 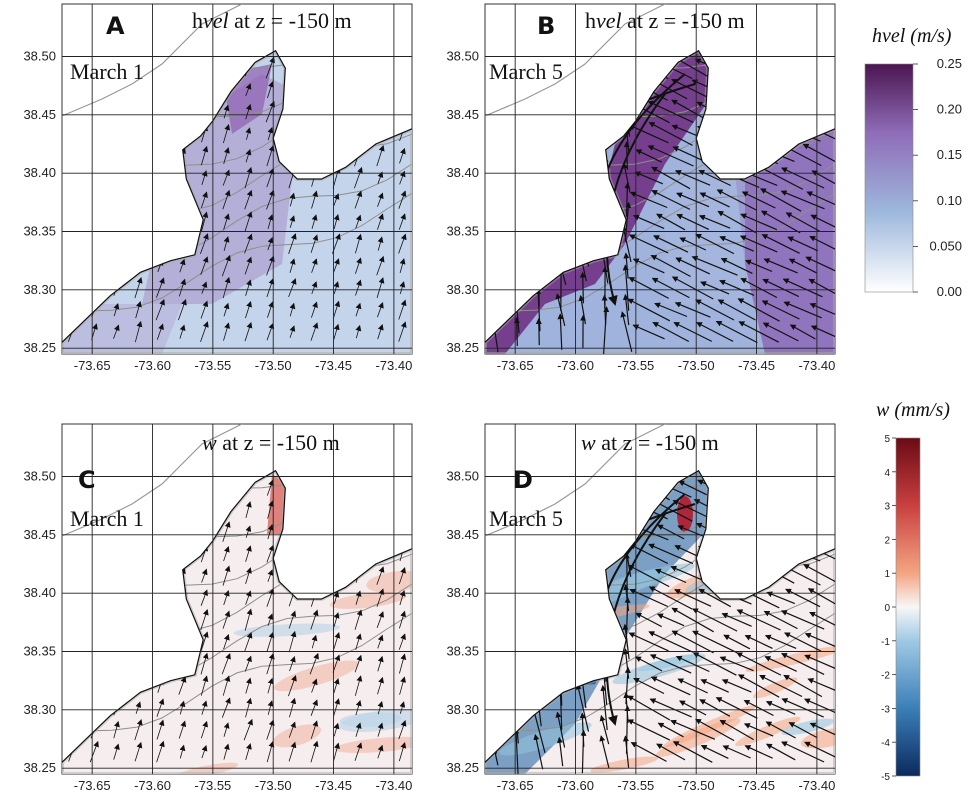 What do you see at coordinates (949, 154) in the screenshot?
I see `colorbar-tick-label: 0.15` at bounding box center [949, 154].